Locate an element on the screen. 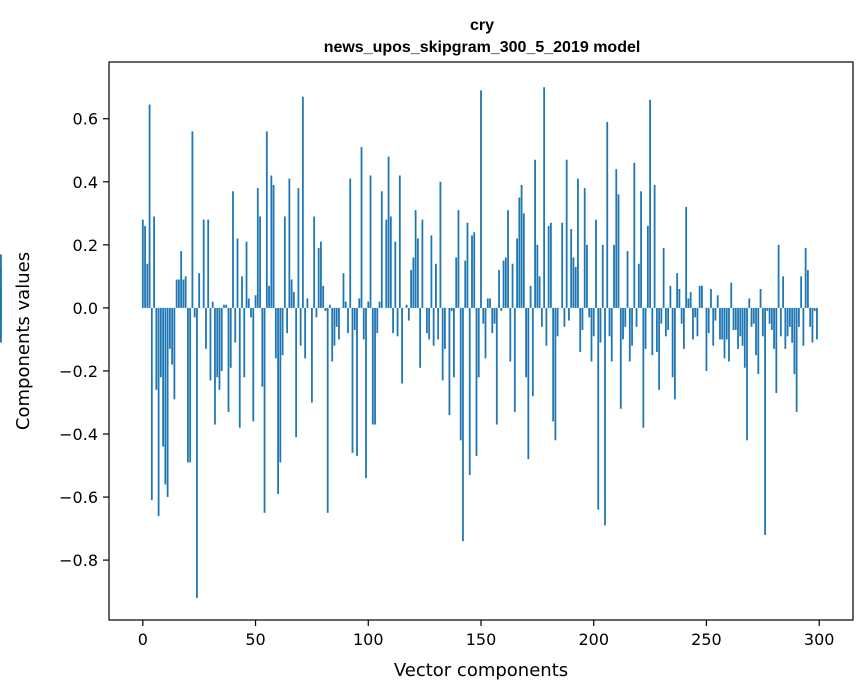 This screenshot has height=696, width=867. x-axis-label: Vector components is located at coordinates (481, 670).